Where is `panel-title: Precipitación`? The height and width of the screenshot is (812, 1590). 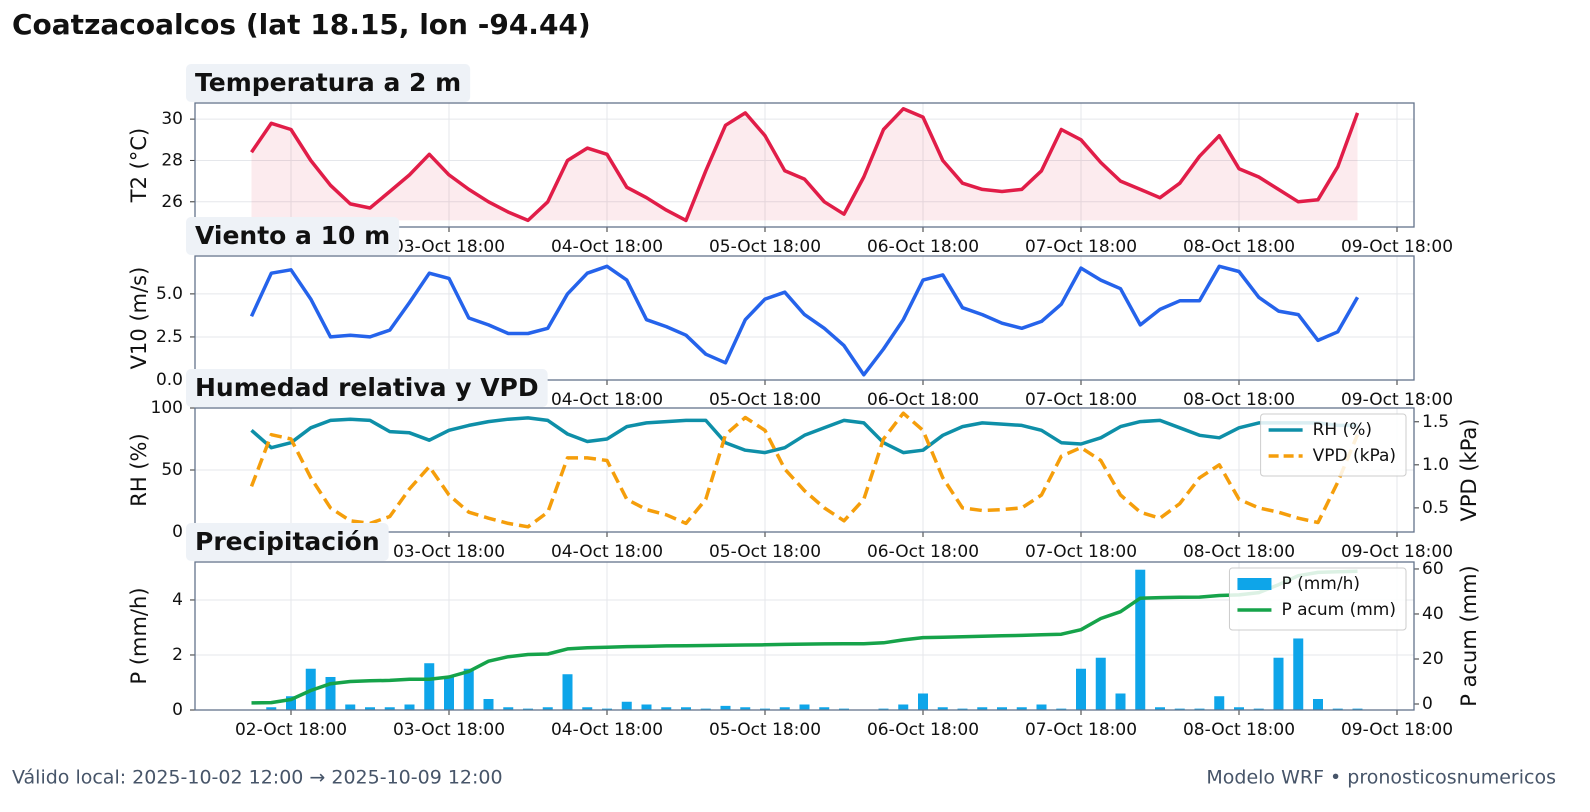 panel-title: Precipitación is located at coordinates (287, 541).